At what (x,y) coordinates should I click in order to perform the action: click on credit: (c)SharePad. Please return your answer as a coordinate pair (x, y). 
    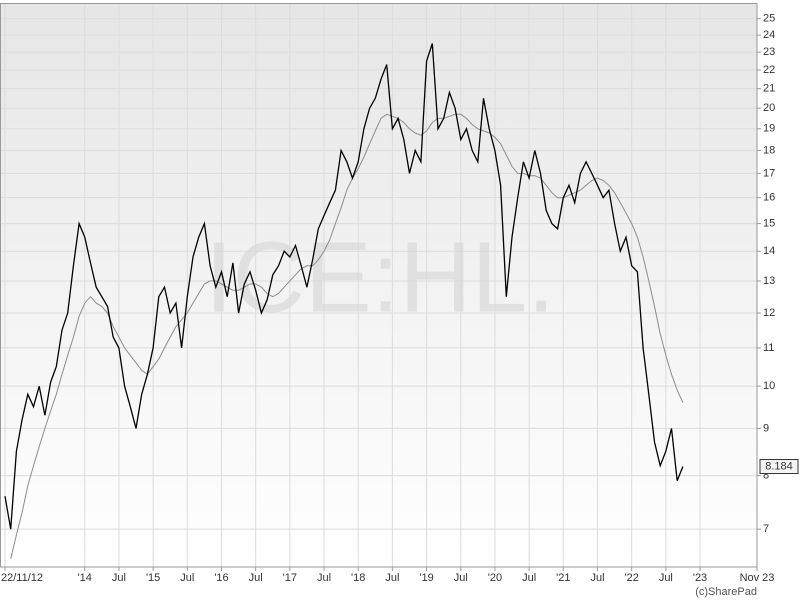
    Looking at the image, I should click on (726, 592).